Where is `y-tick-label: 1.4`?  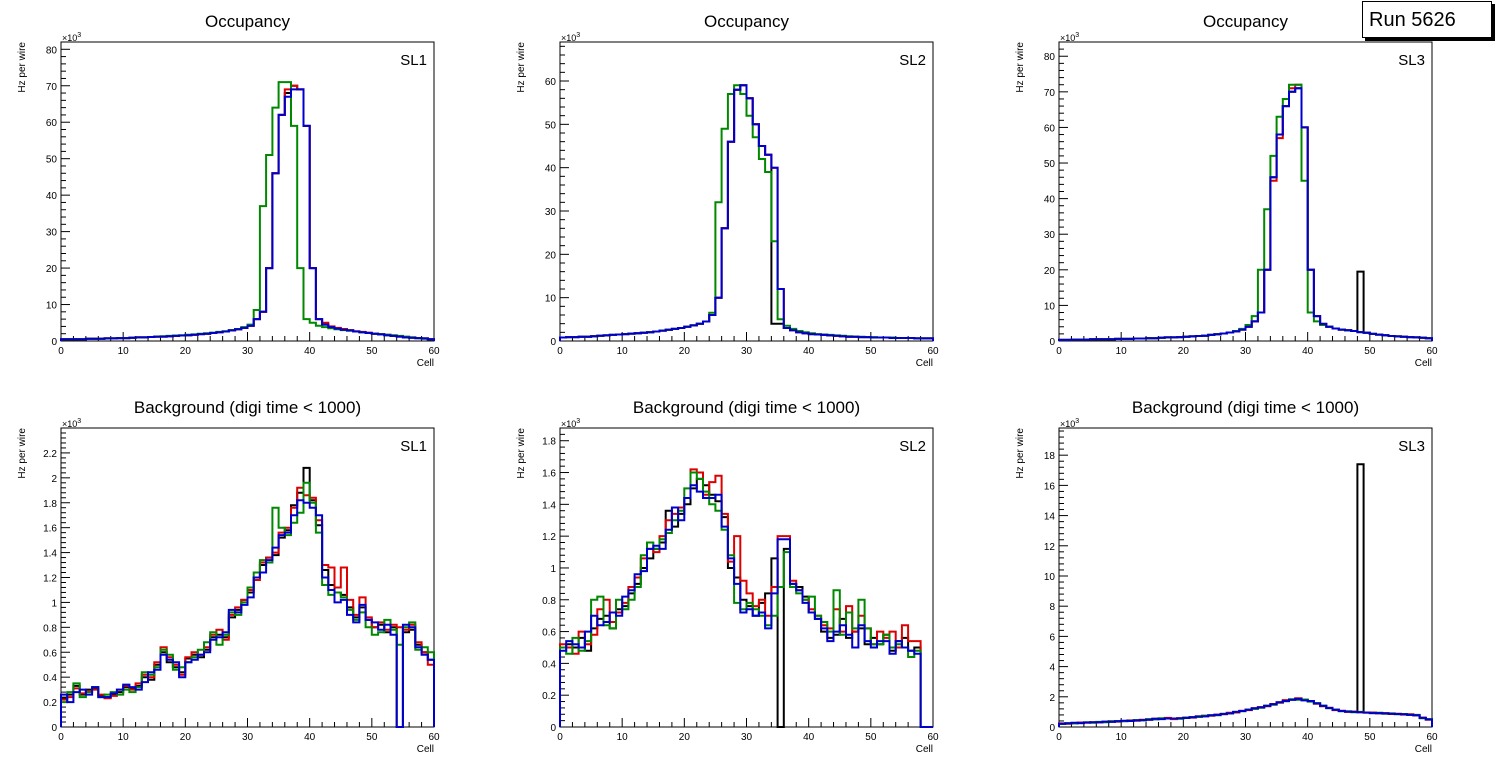
y-tick-label: 1.4 is located at coordinates (549, 505).